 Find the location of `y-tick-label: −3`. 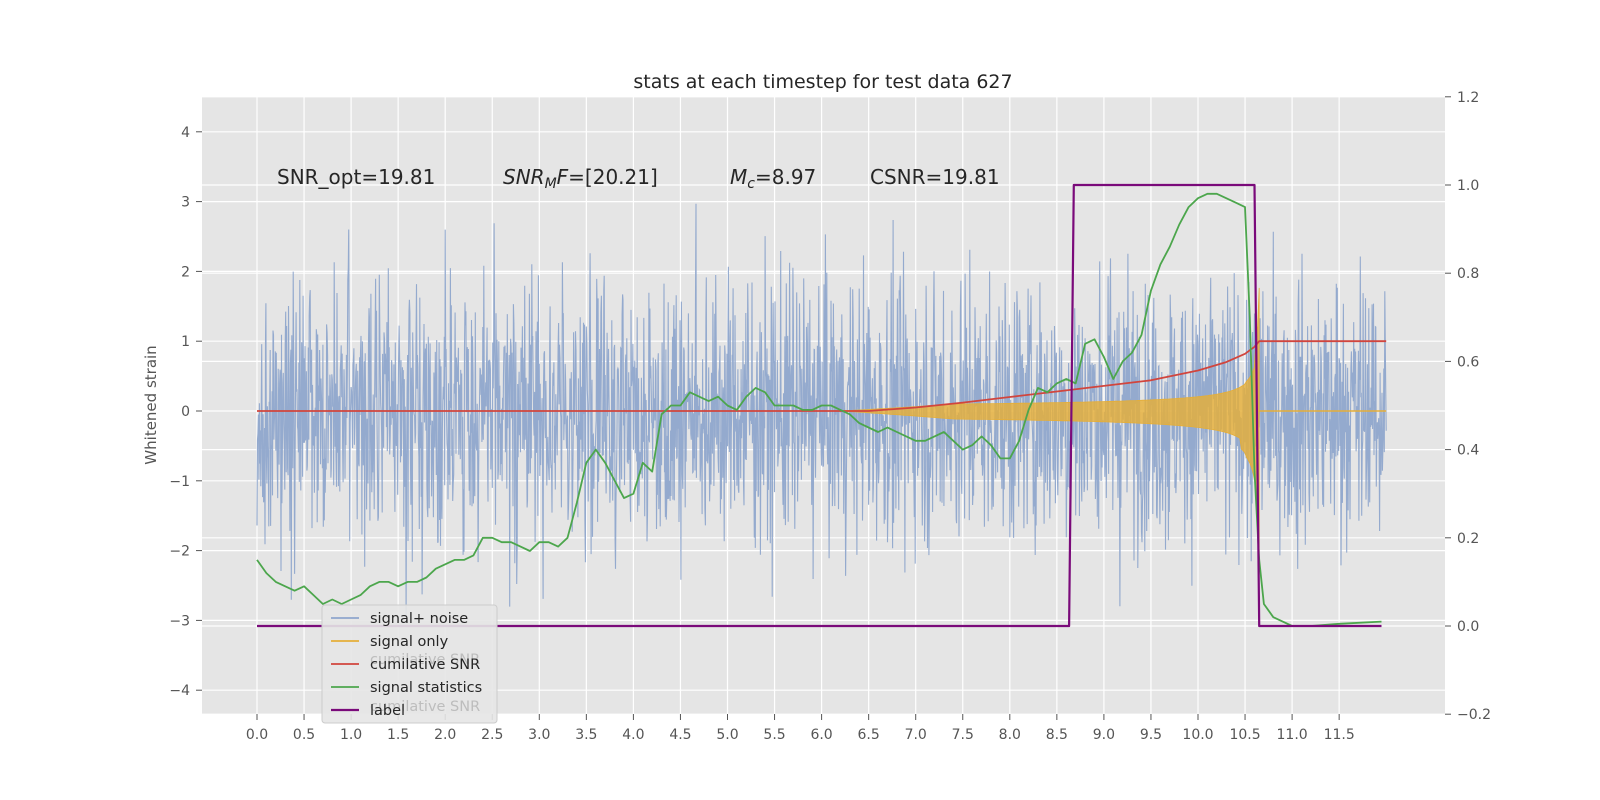

y-tick-label: −3 is located at coordinates (179, 621).